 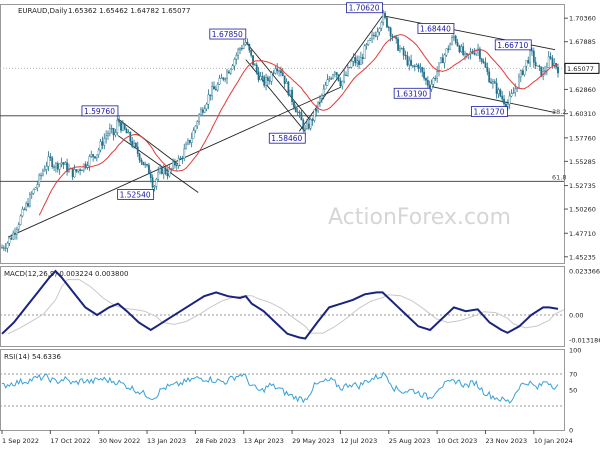 I want to click on fib-level-label: 61.8, so click(x=559, y=177).